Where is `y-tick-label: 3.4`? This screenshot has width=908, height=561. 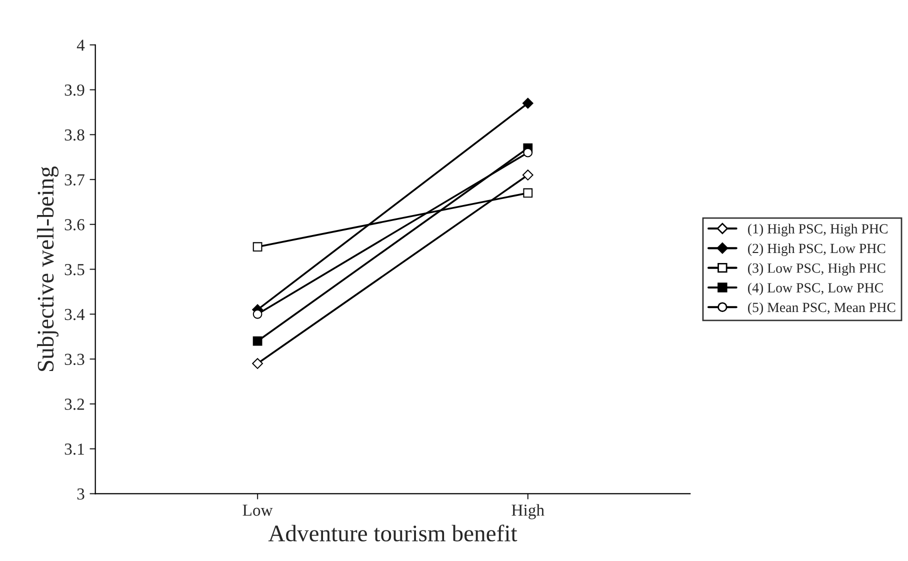 y-tick-label: 3.4 is located at coordinates (74, 314).